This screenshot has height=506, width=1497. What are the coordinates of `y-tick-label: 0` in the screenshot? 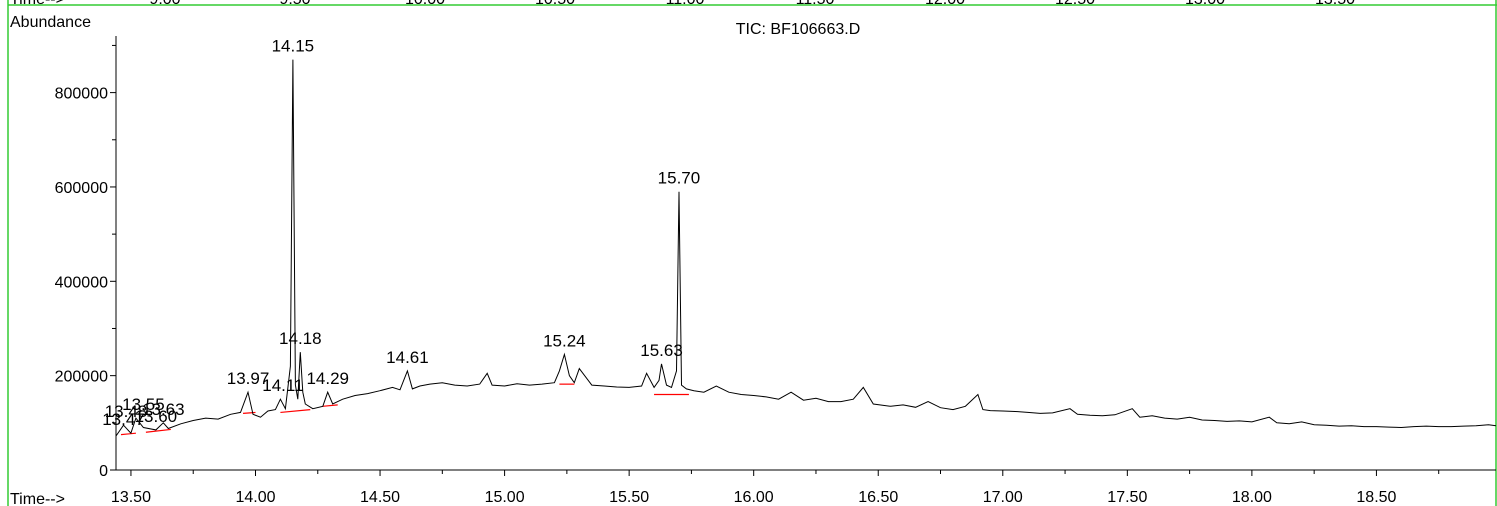 It's located at (103, 471).